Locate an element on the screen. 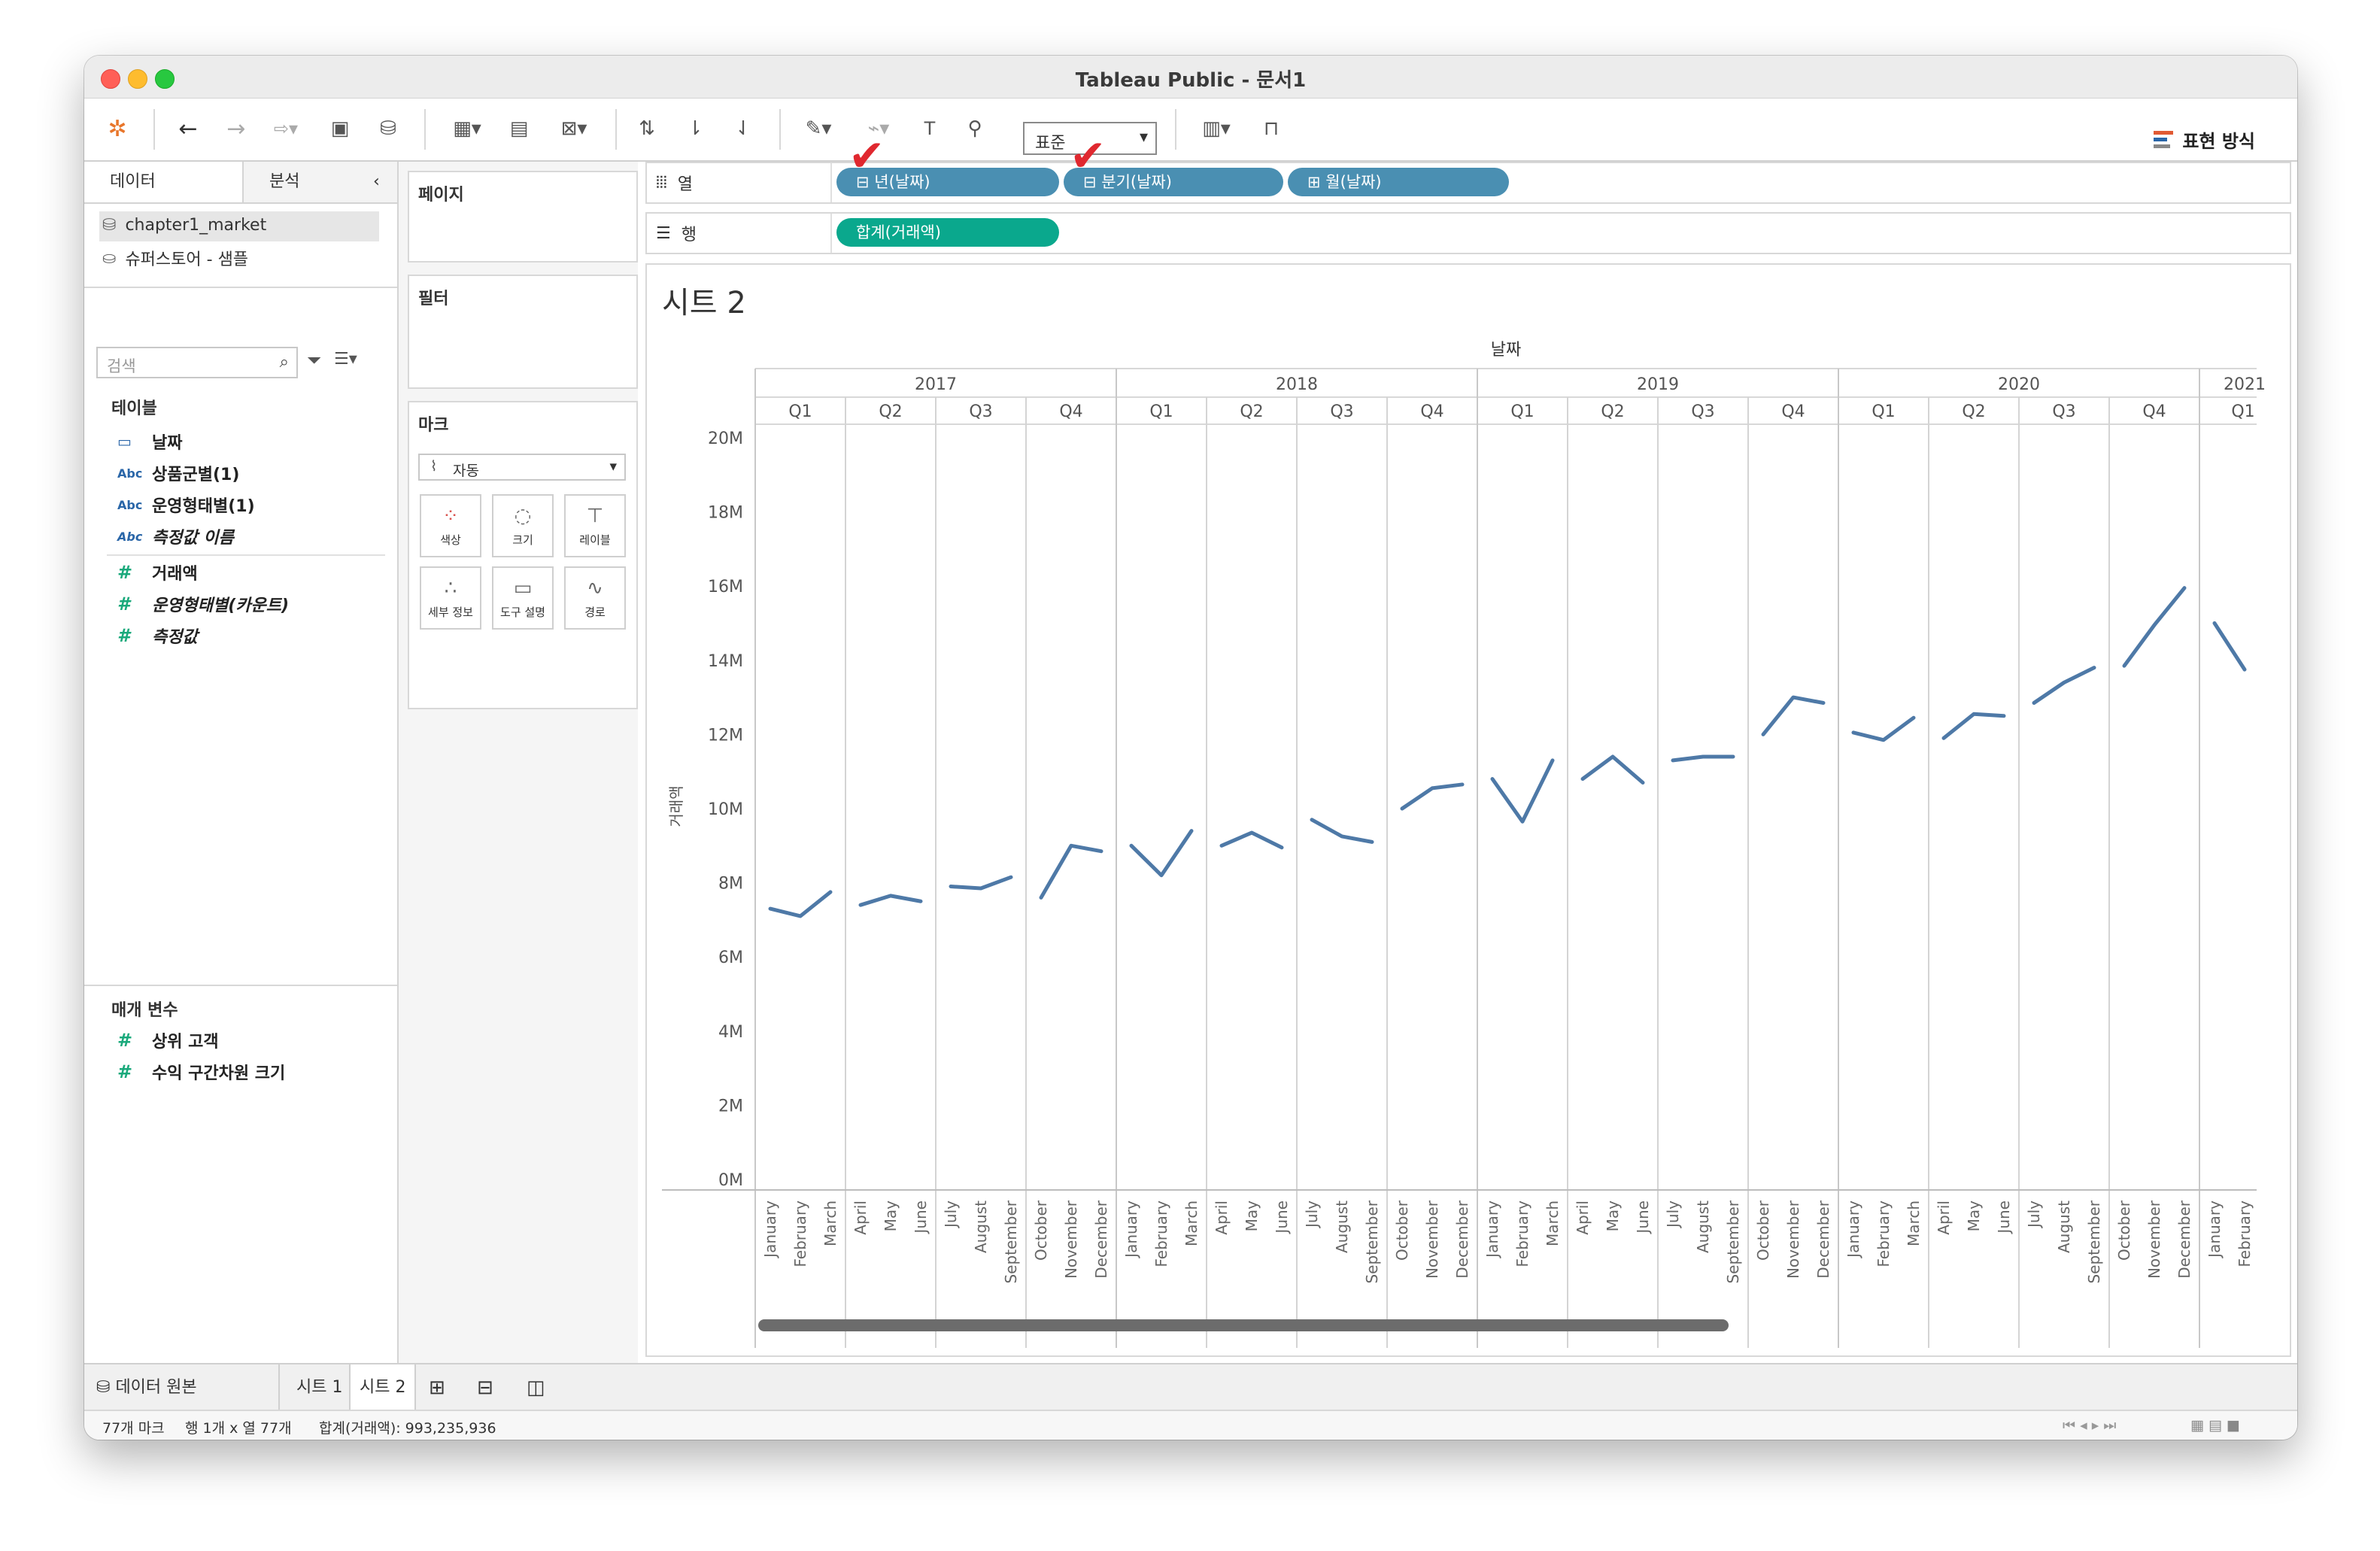 The height and width of the screenshot is (1551, 2380). month-label: March is located at coordinates (1553, 1223).